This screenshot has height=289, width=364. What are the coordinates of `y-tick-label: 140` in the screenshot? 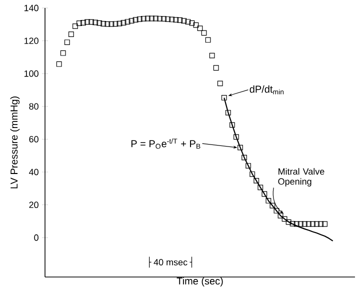 It's located at (31, 8).